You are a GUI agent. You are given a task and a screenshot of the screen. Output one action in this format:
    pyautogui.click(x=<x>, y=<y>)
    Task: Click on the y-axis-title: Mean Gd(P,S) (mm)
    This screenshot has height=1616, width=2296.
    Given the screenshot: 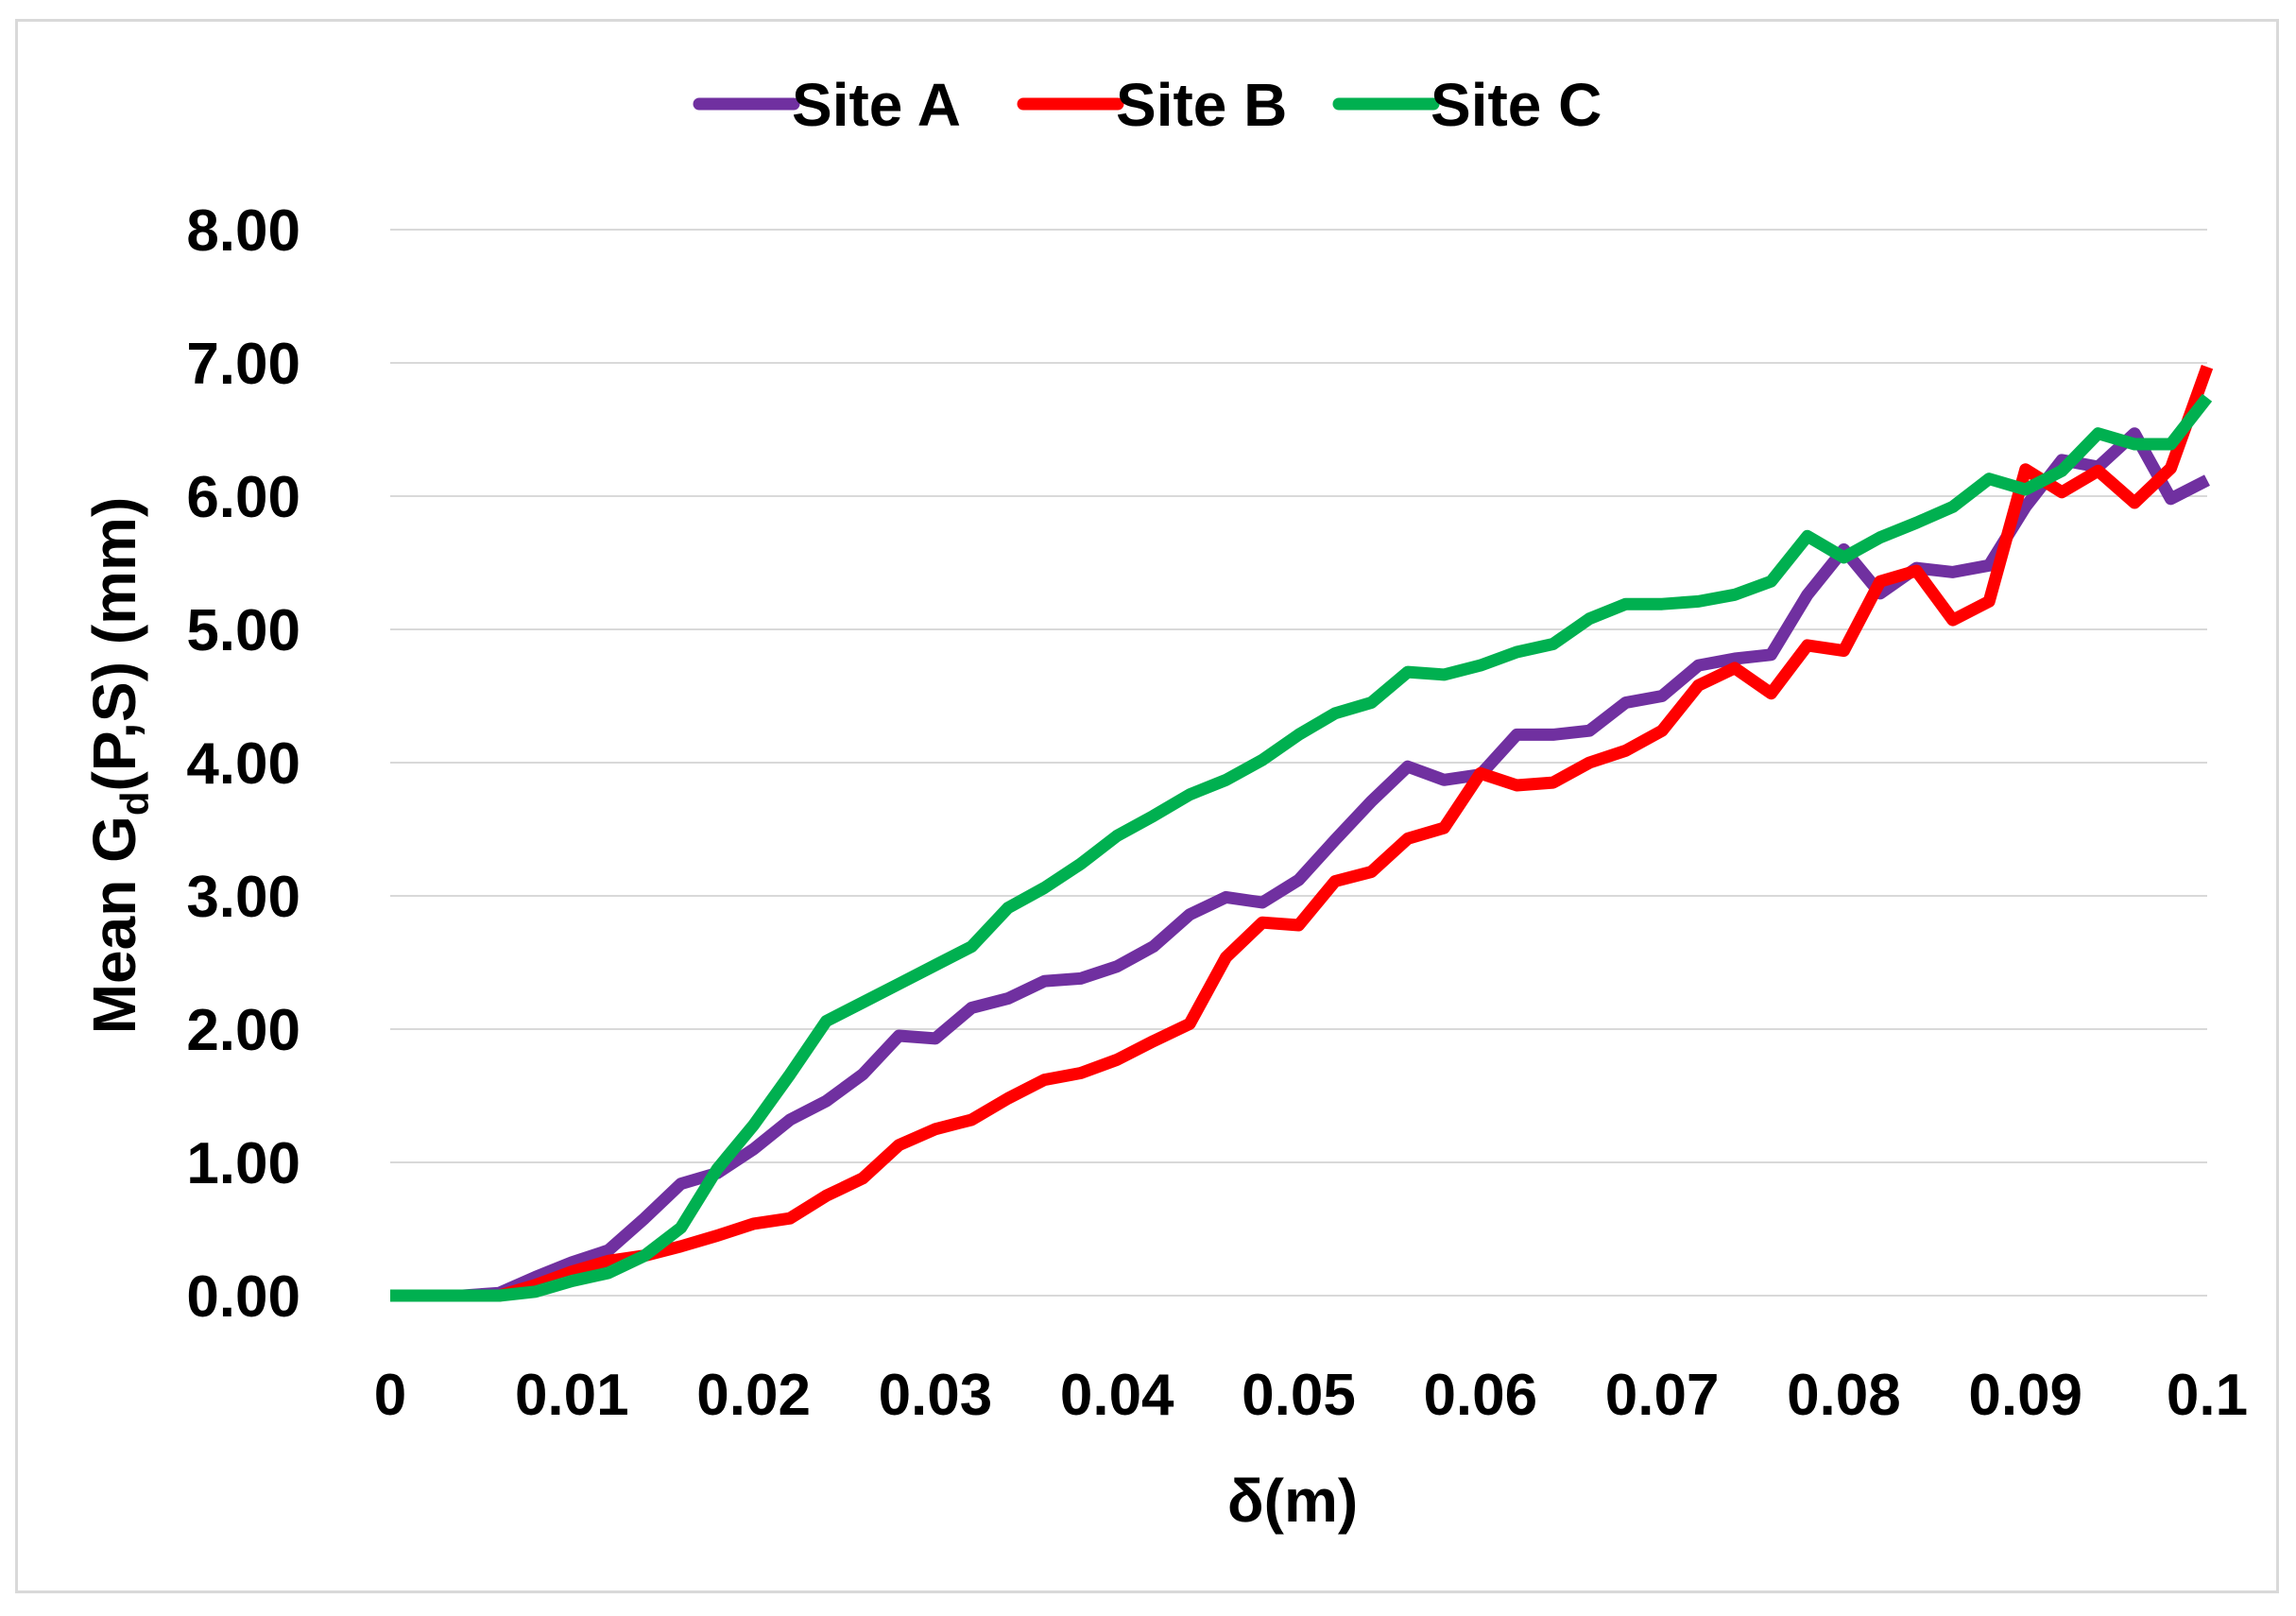 What is the action you would take?
    pyautogui.click(x=118, y=766)
    